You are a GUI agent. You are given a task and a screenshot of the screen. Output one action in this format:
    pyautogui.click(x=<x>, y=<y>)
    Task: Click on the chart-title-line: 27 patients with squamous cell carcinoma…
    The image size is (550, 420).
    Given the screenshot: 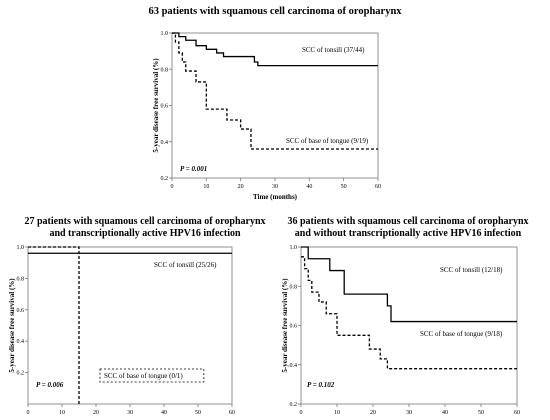 What is the action you would take?
    pyautogui.click(x=144, y=221)
    